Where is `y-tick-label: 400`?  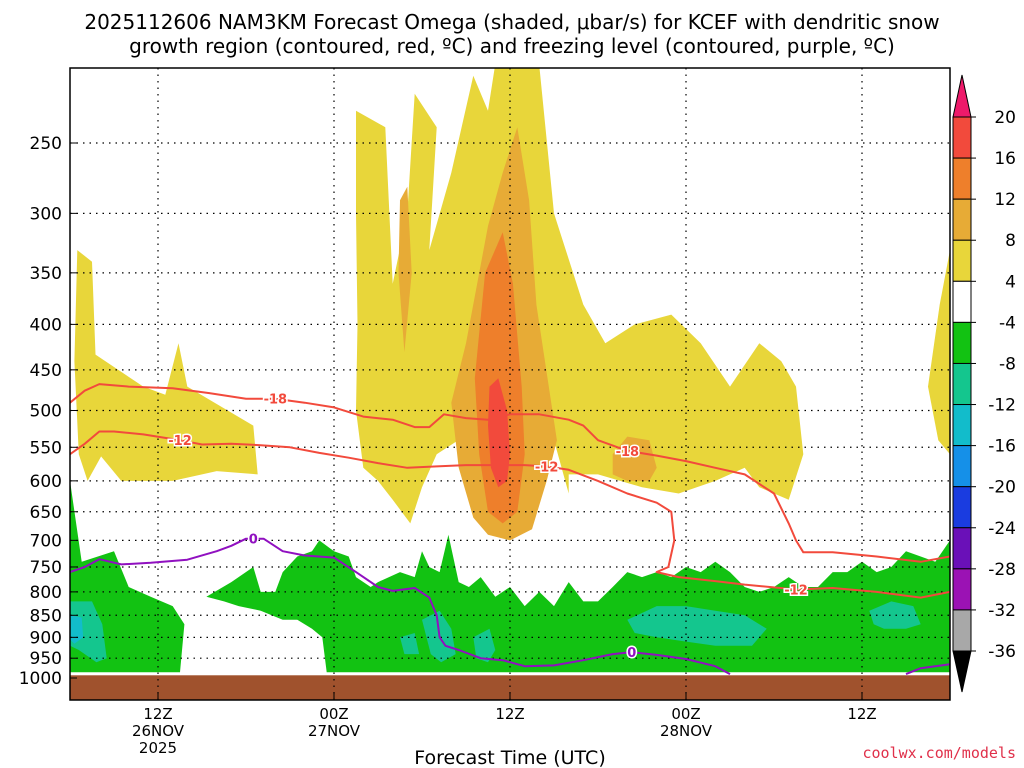
y-tick-label: 400 is located at coordinates (46, 325).